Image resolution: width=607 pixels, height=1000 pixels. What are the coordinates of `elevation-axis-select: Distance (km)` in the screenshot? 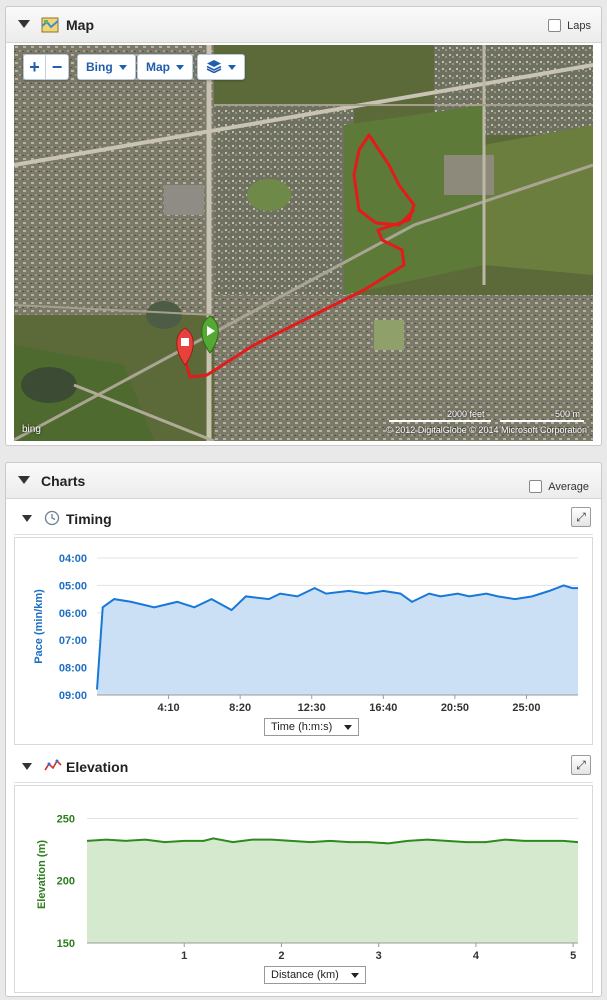 It's located at (315, 975).